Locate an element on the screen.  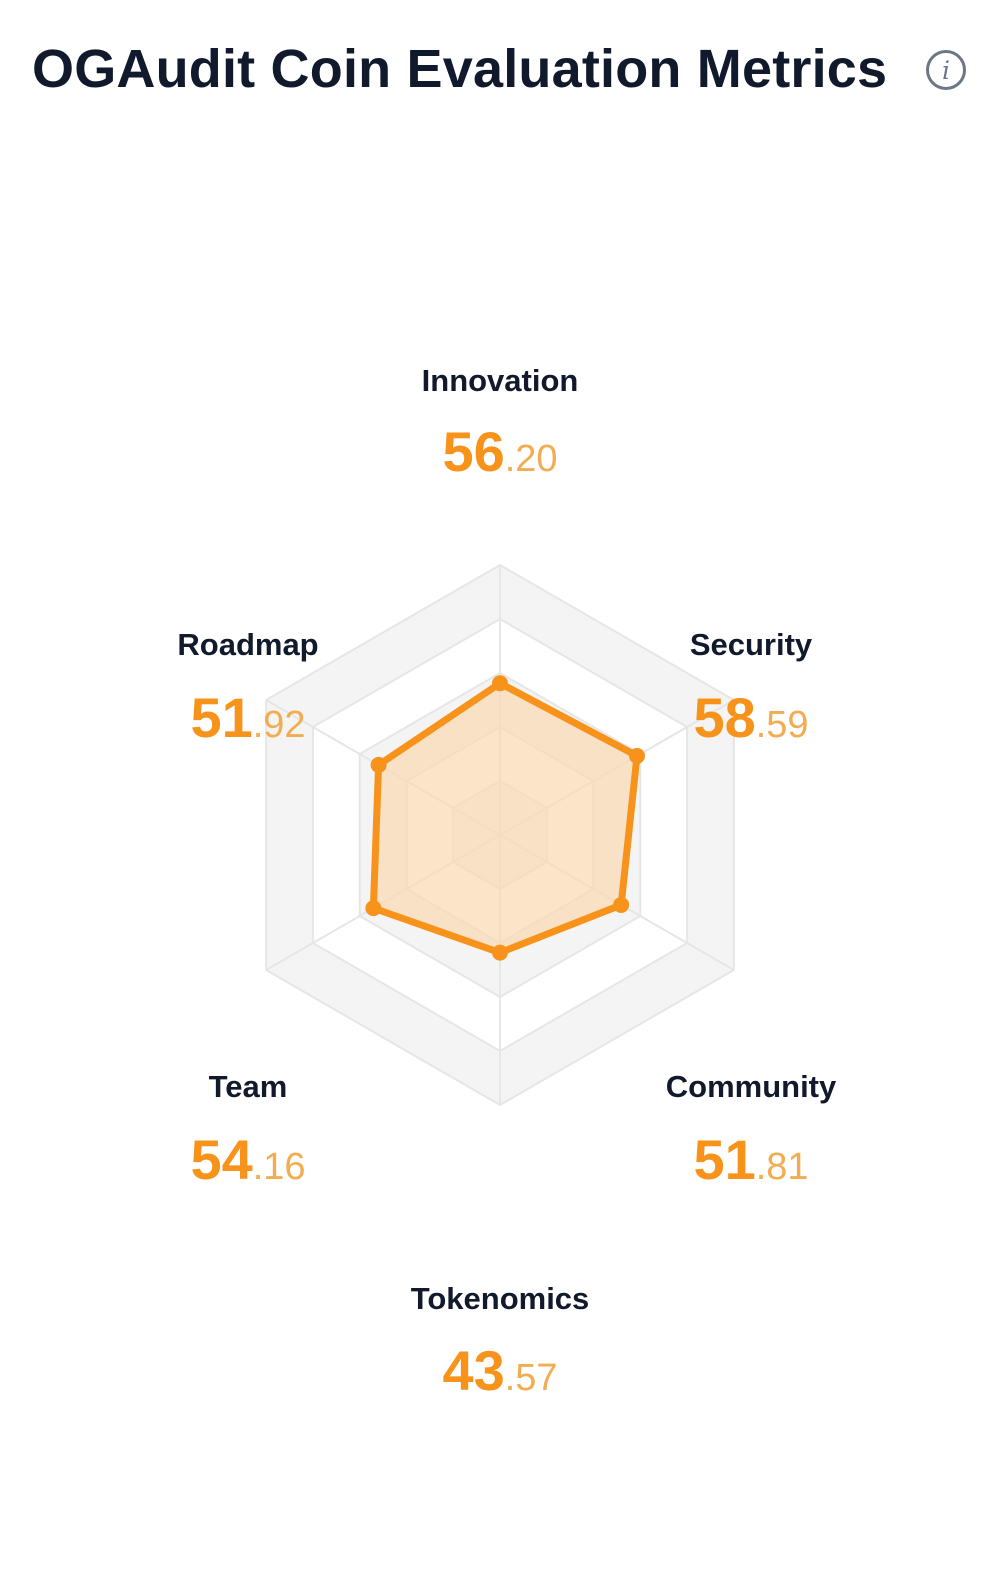
header: OGAudit Coin Evaluation Metrics i is located at coordinates (500, 70).